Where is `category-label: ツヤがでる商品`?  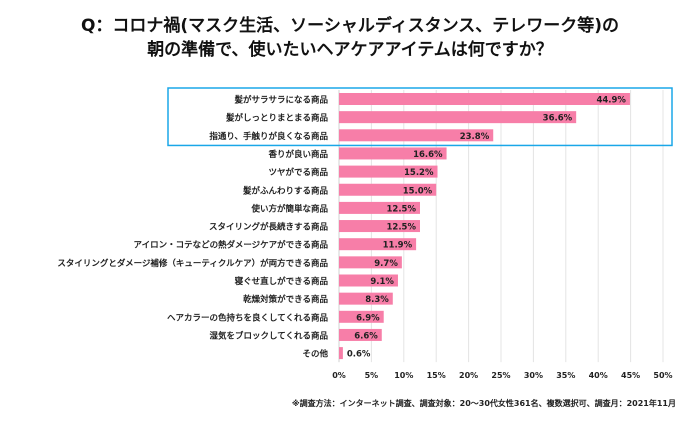
category-label: ツヤがでる商品 is located at coordinates (298, 172).